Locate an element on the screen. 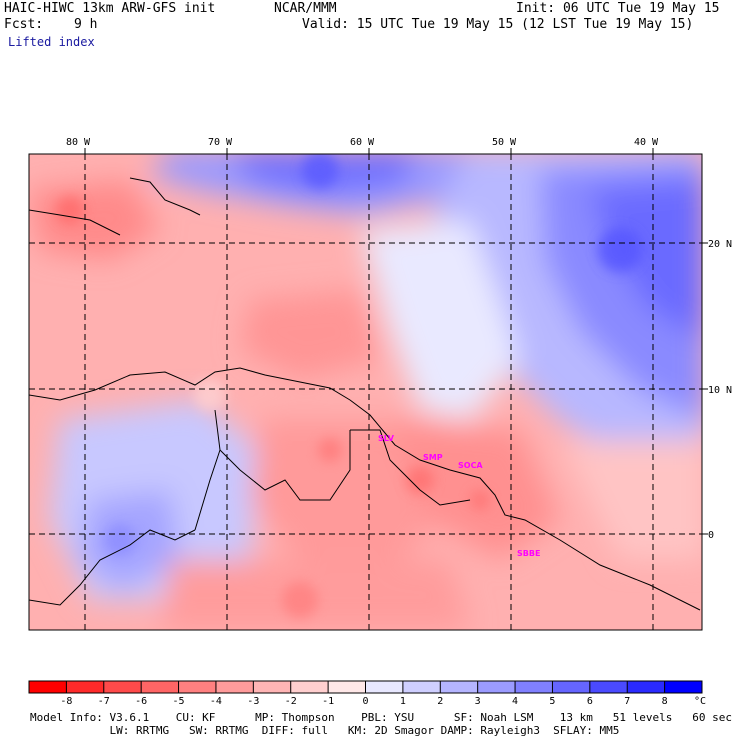  colorbar-tick-label: 4 is located at coordinates (515, 701).